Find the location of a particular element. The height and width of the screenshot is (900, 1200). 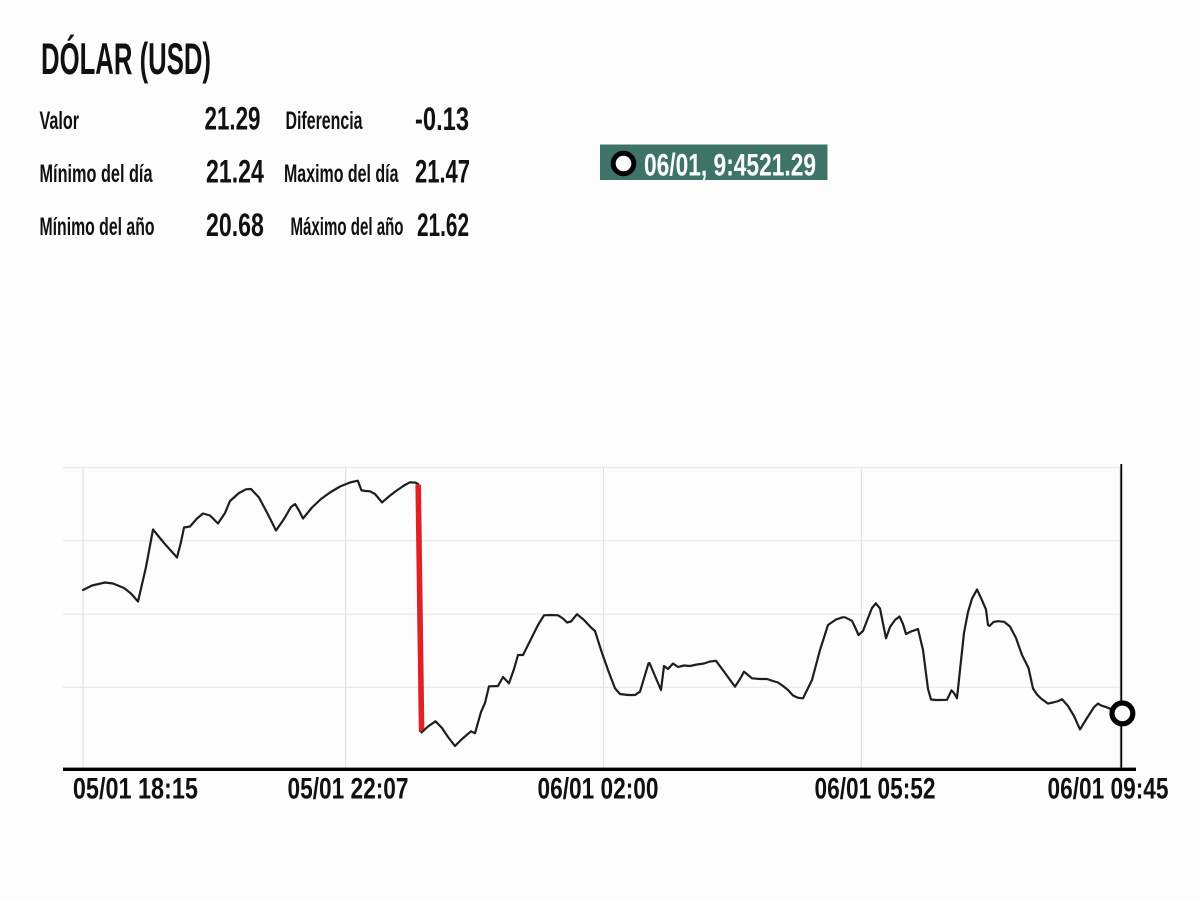

svg-text: 21.24 is located at coordinates (235, 172).